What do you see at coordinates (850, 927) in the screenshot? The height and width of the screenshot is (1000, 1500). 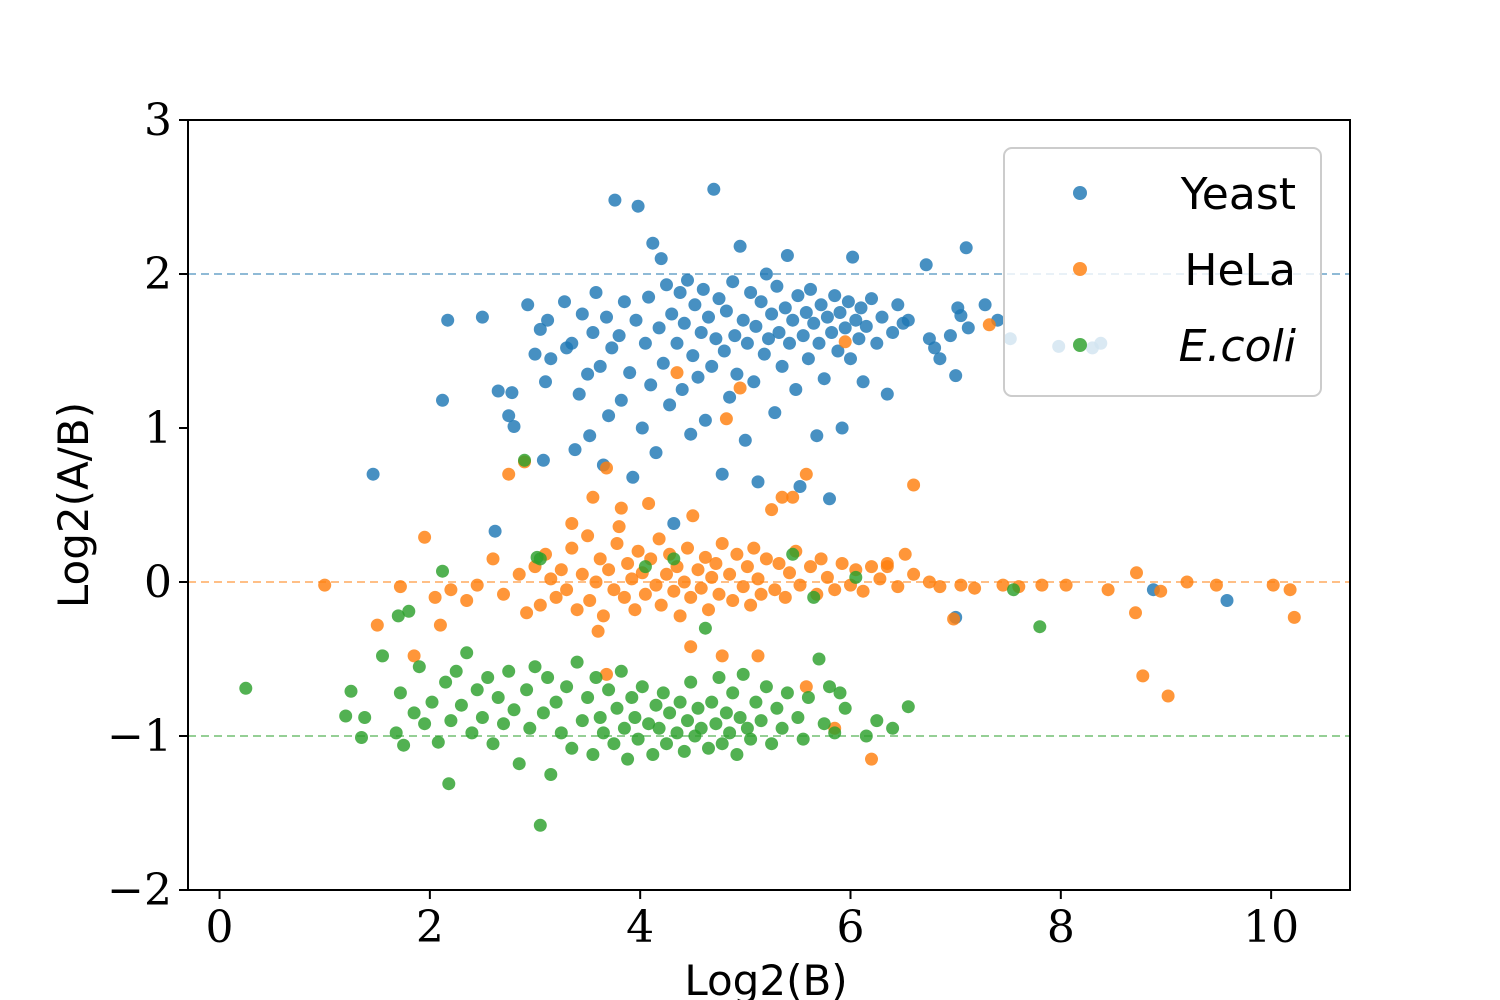 I see `x-tick-label: 6` at bounding box center [850, 927].